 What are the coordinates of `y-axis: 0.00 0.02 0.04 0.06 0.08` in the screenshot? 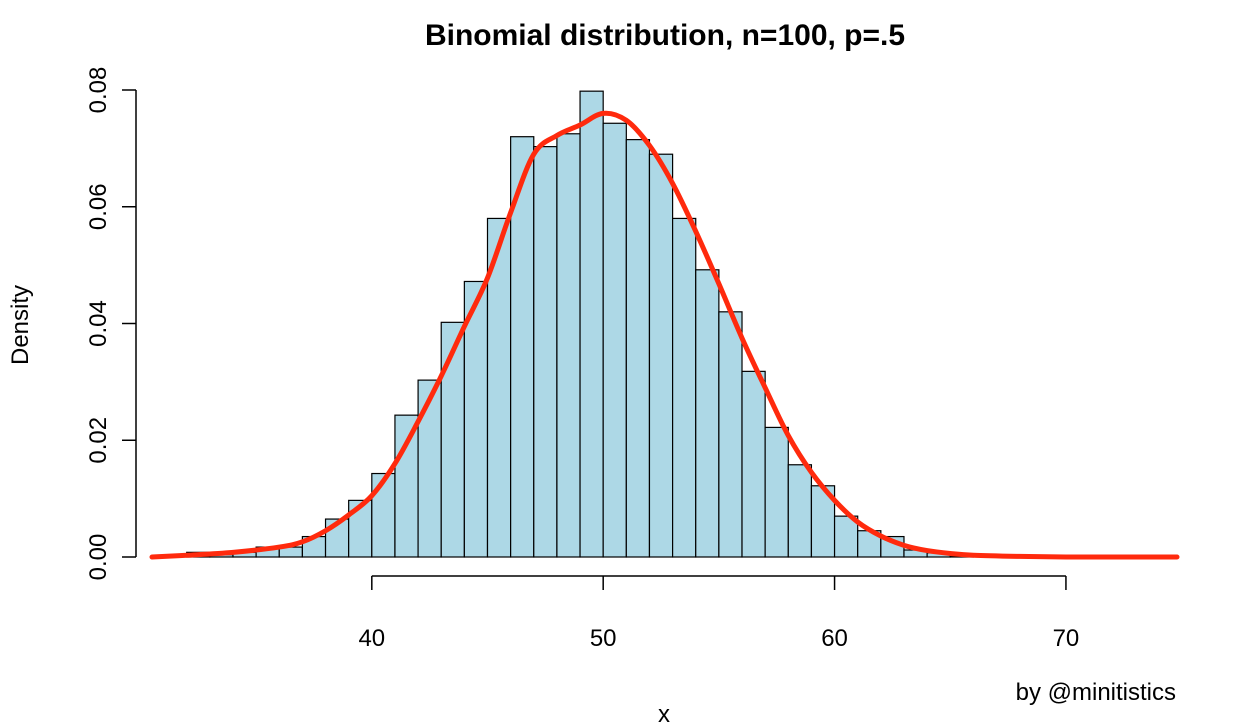 It's located at (111, 324).